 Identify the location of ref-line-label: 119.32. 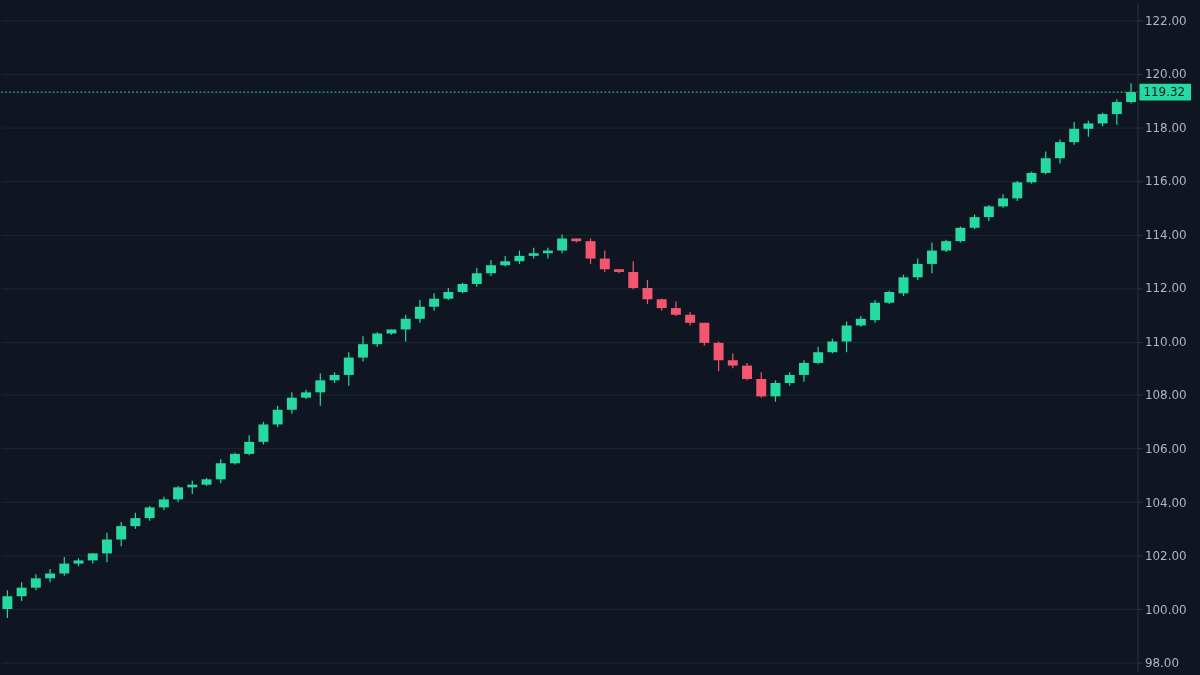
(1164, 92).